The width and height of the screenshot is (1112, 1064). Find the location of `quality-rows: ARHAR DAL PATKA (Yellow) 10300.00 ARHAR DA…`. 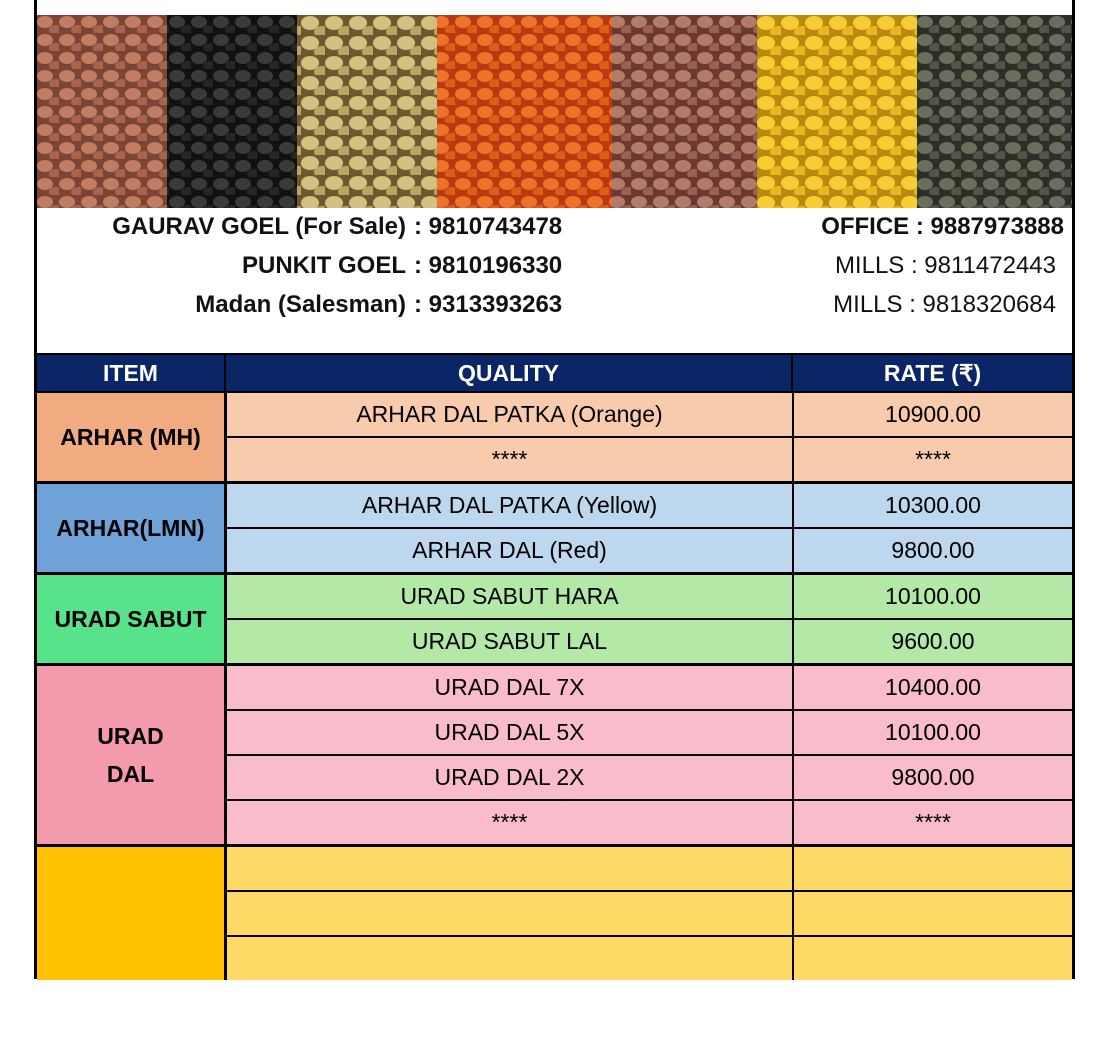

quality-rows: ARHAR DAL PATKA (Yellow) 10300.00 ARHAR DA… is located at coordinates (649, 528).